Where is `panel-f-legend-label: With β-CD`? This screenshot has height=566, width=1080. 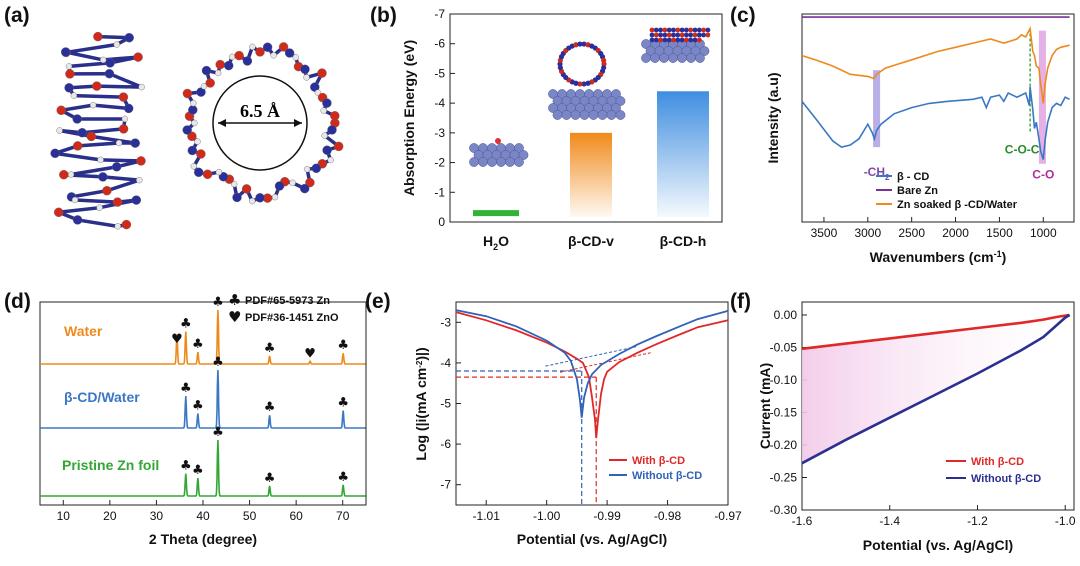 panel-f-legend-label: With β-CD is located at coordinates (997, 462).